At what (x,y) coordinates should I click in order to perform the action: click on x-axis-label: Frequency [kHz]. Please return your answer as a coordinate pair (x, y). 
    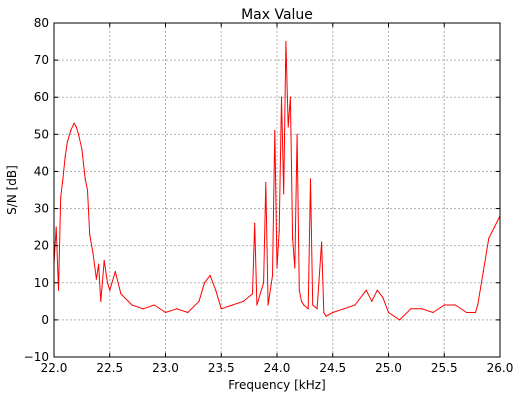
    Looking at the image, I should click on (276, 385).